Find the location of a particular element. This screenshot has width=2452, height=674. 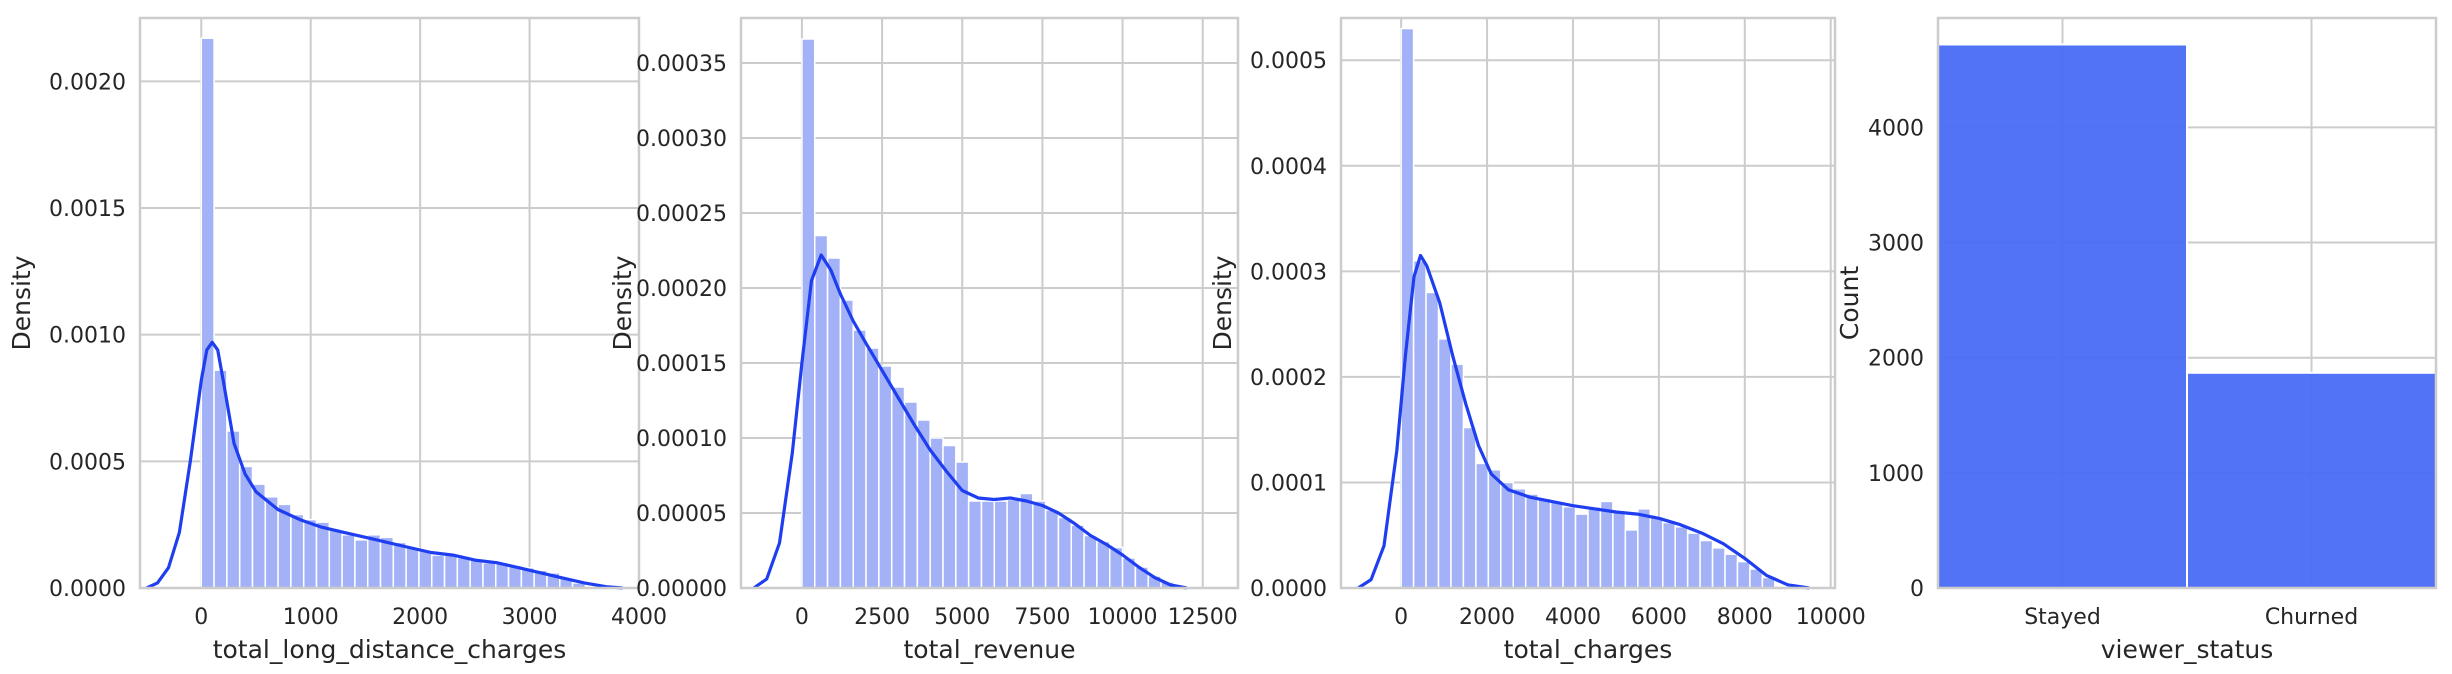

y-tick-label: 4000 is located at coordinates (1896, 128).